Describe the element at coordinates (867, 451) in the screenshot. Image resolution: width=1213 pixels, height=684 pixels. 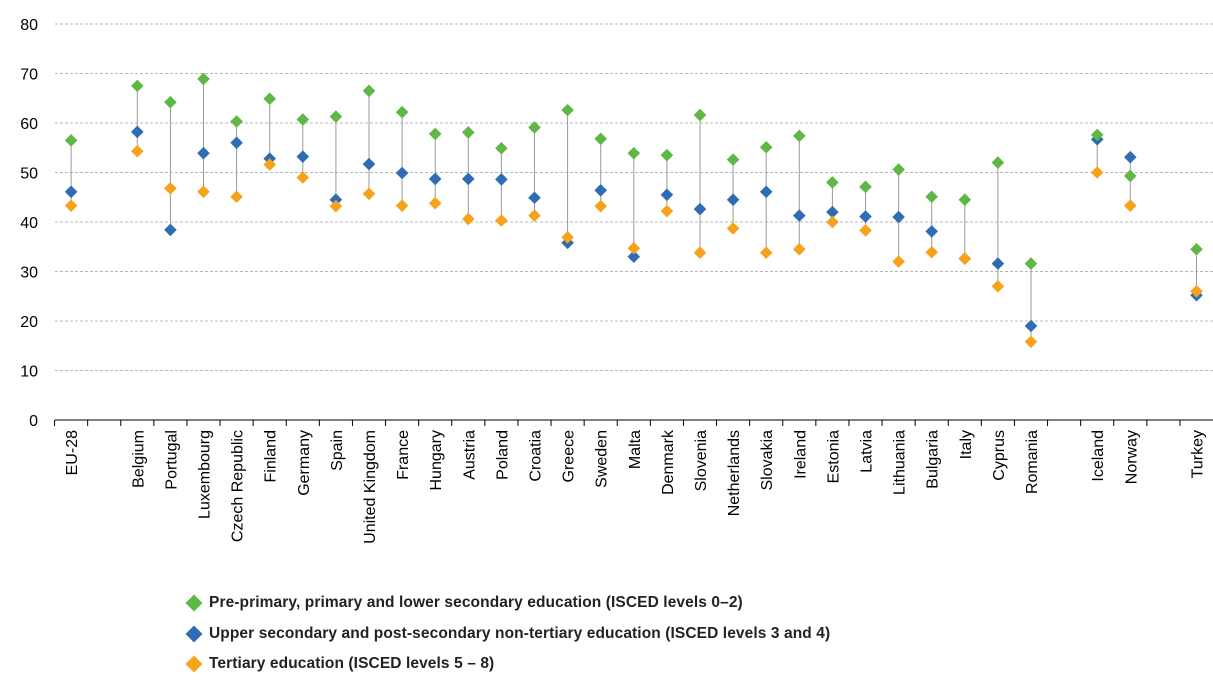
I see `x-tick-label: Latvia` at that location.